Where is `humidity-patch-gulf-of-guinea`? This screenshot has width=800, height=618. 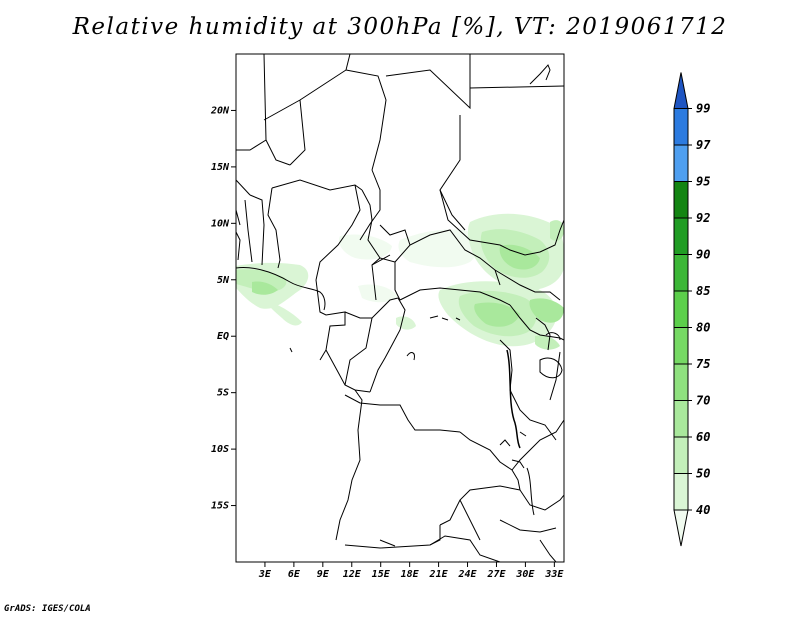 humidity-patch-gulf-of-guinea is located at coordinates (272, 294).